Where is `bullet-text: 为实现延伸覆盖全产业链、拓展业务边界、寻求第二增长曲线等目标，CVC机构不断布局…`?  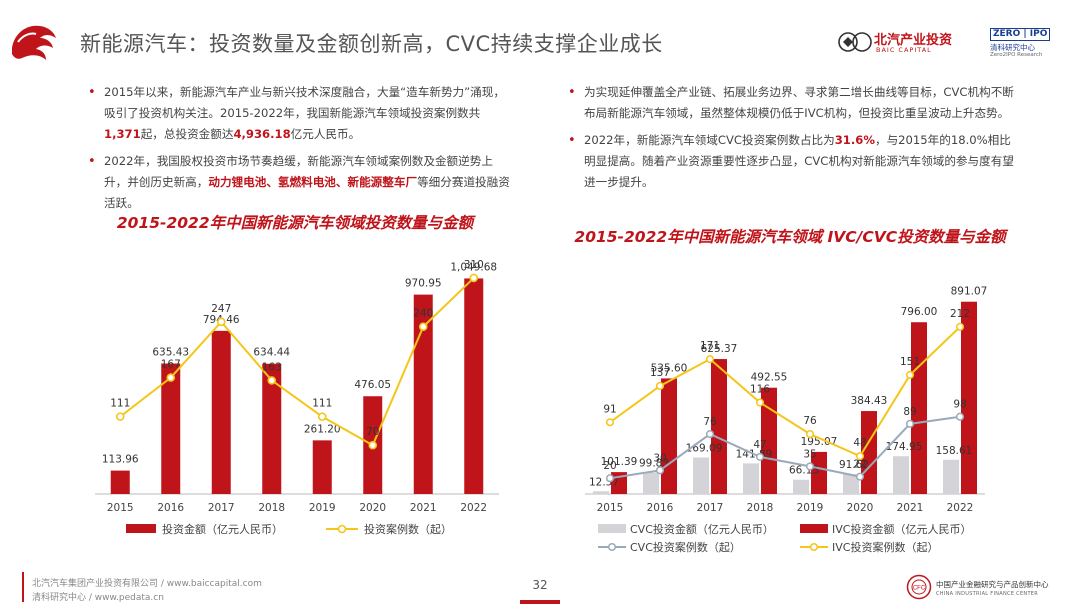
bullet-text: 为实现延伸覆盖全产业链、拓展业务边界、寻求第二增长曲线等目标，CVC机构不断布局… is located at coordinates (799, 102).